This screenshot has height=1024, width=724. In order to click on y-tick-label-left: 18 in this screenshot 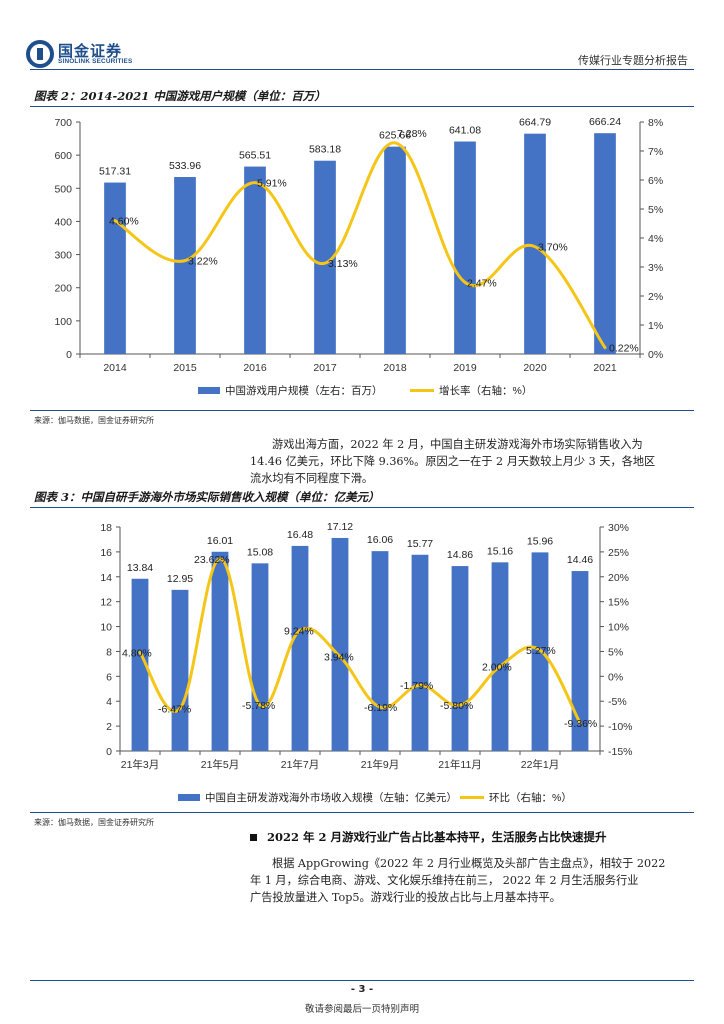, I will do `click(106, 528)`.